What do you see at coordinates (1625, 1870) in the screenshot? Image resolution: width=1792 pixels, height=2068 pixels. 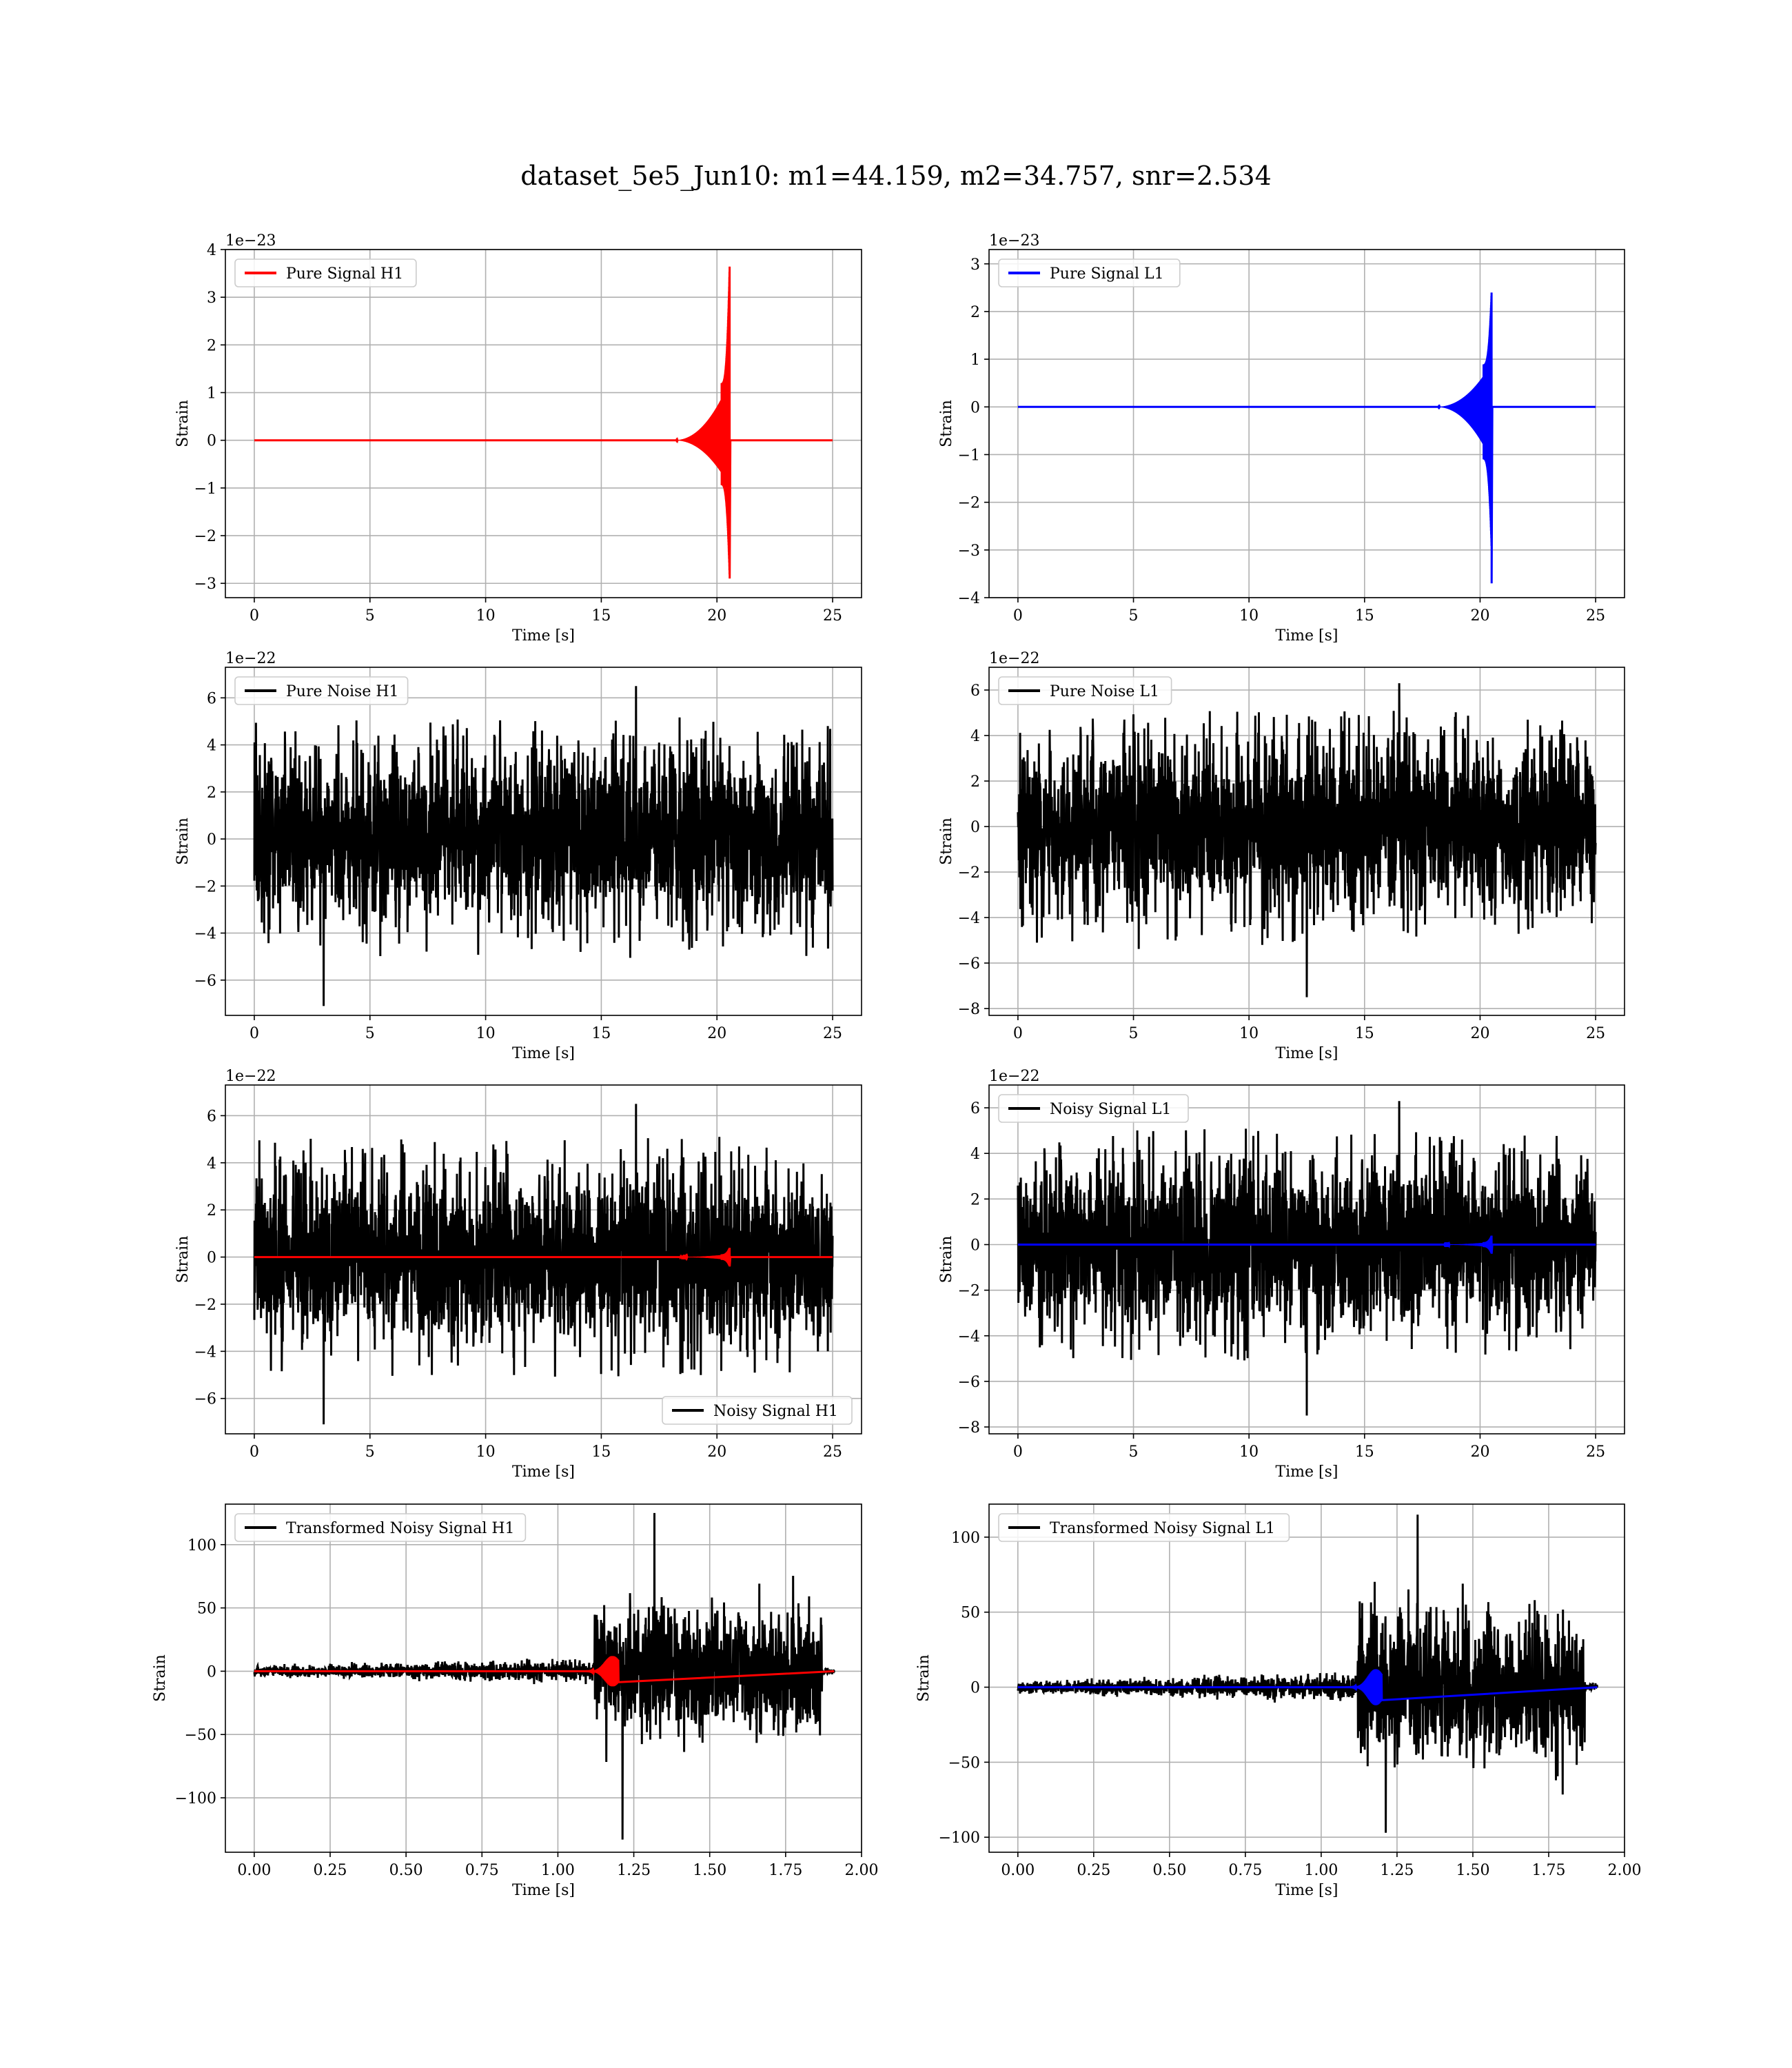 I see `x-tick-label: 2.00` at bounding box center [1625, 1870].